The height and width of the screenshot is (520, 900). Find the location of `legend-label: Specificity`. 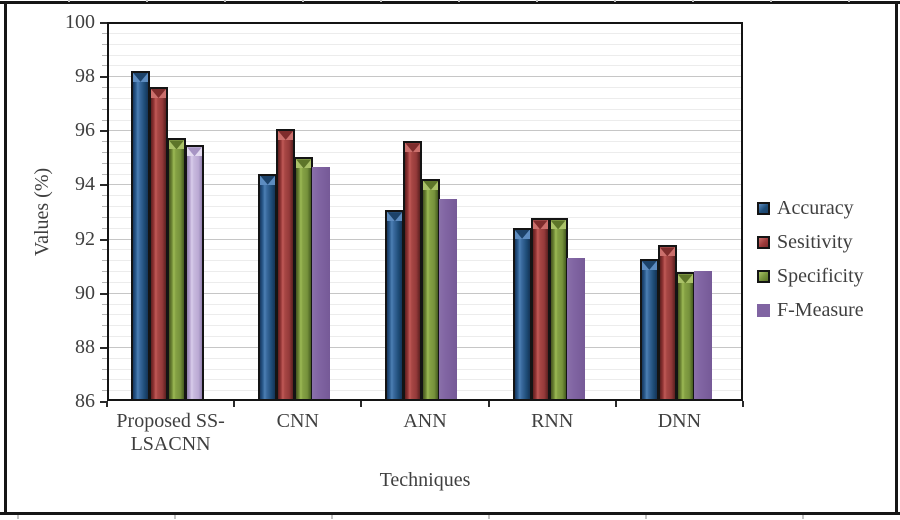

legend-label: Specificity is located at coordinates (820, 275).